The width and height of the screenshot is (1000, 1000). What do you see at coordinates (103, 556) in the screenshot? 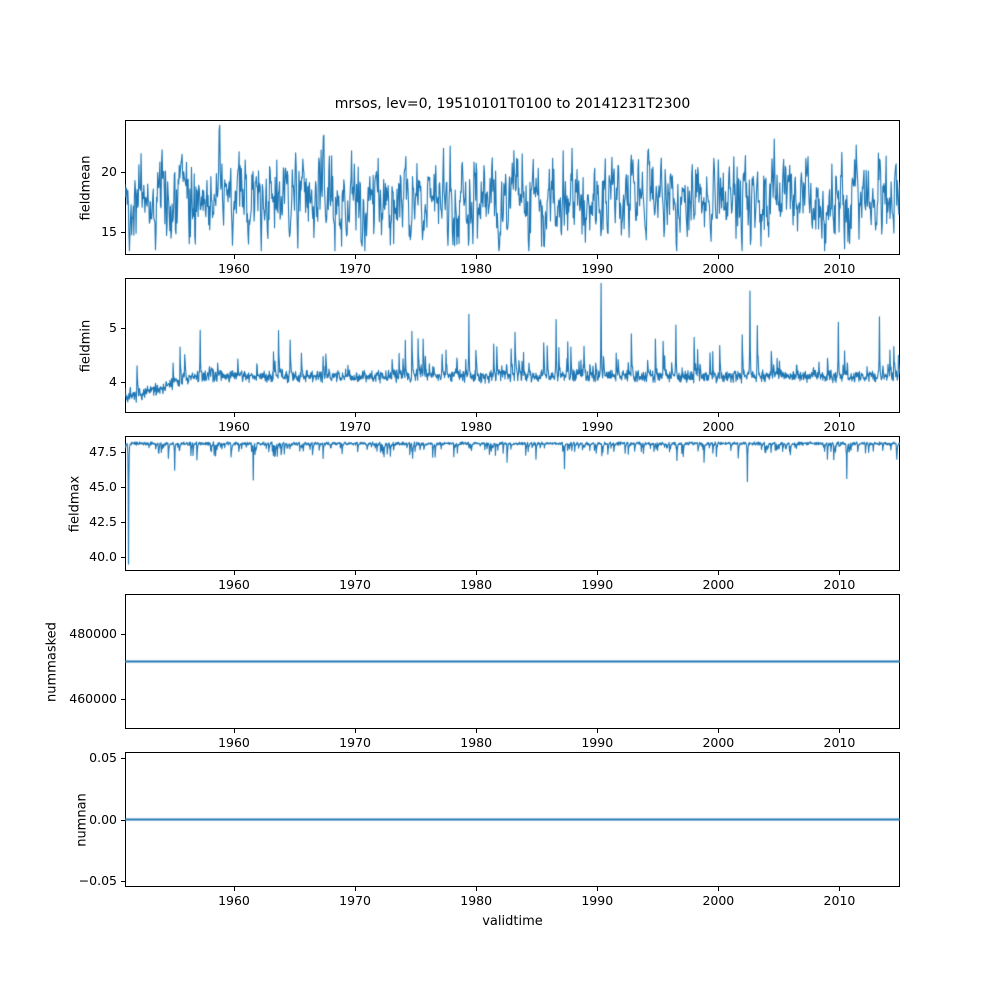
I see `y-tick-label: 40.0` at bounding box center [103, 556].